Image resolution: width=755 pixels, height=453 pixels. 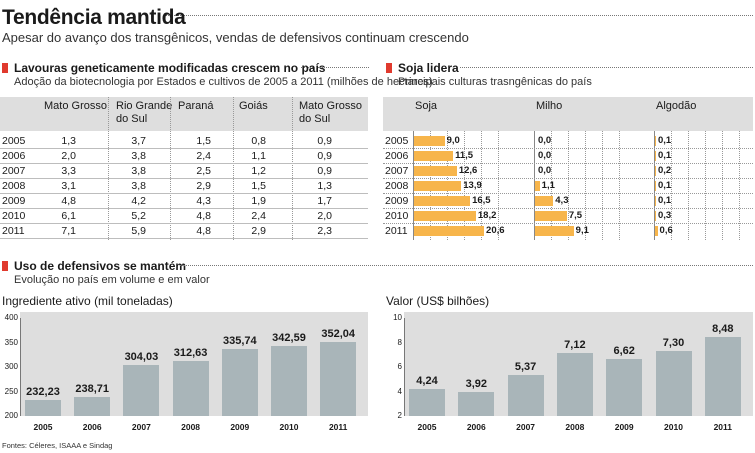 I want to click on x-tick-label: 2011, so click(x=723, y=427).